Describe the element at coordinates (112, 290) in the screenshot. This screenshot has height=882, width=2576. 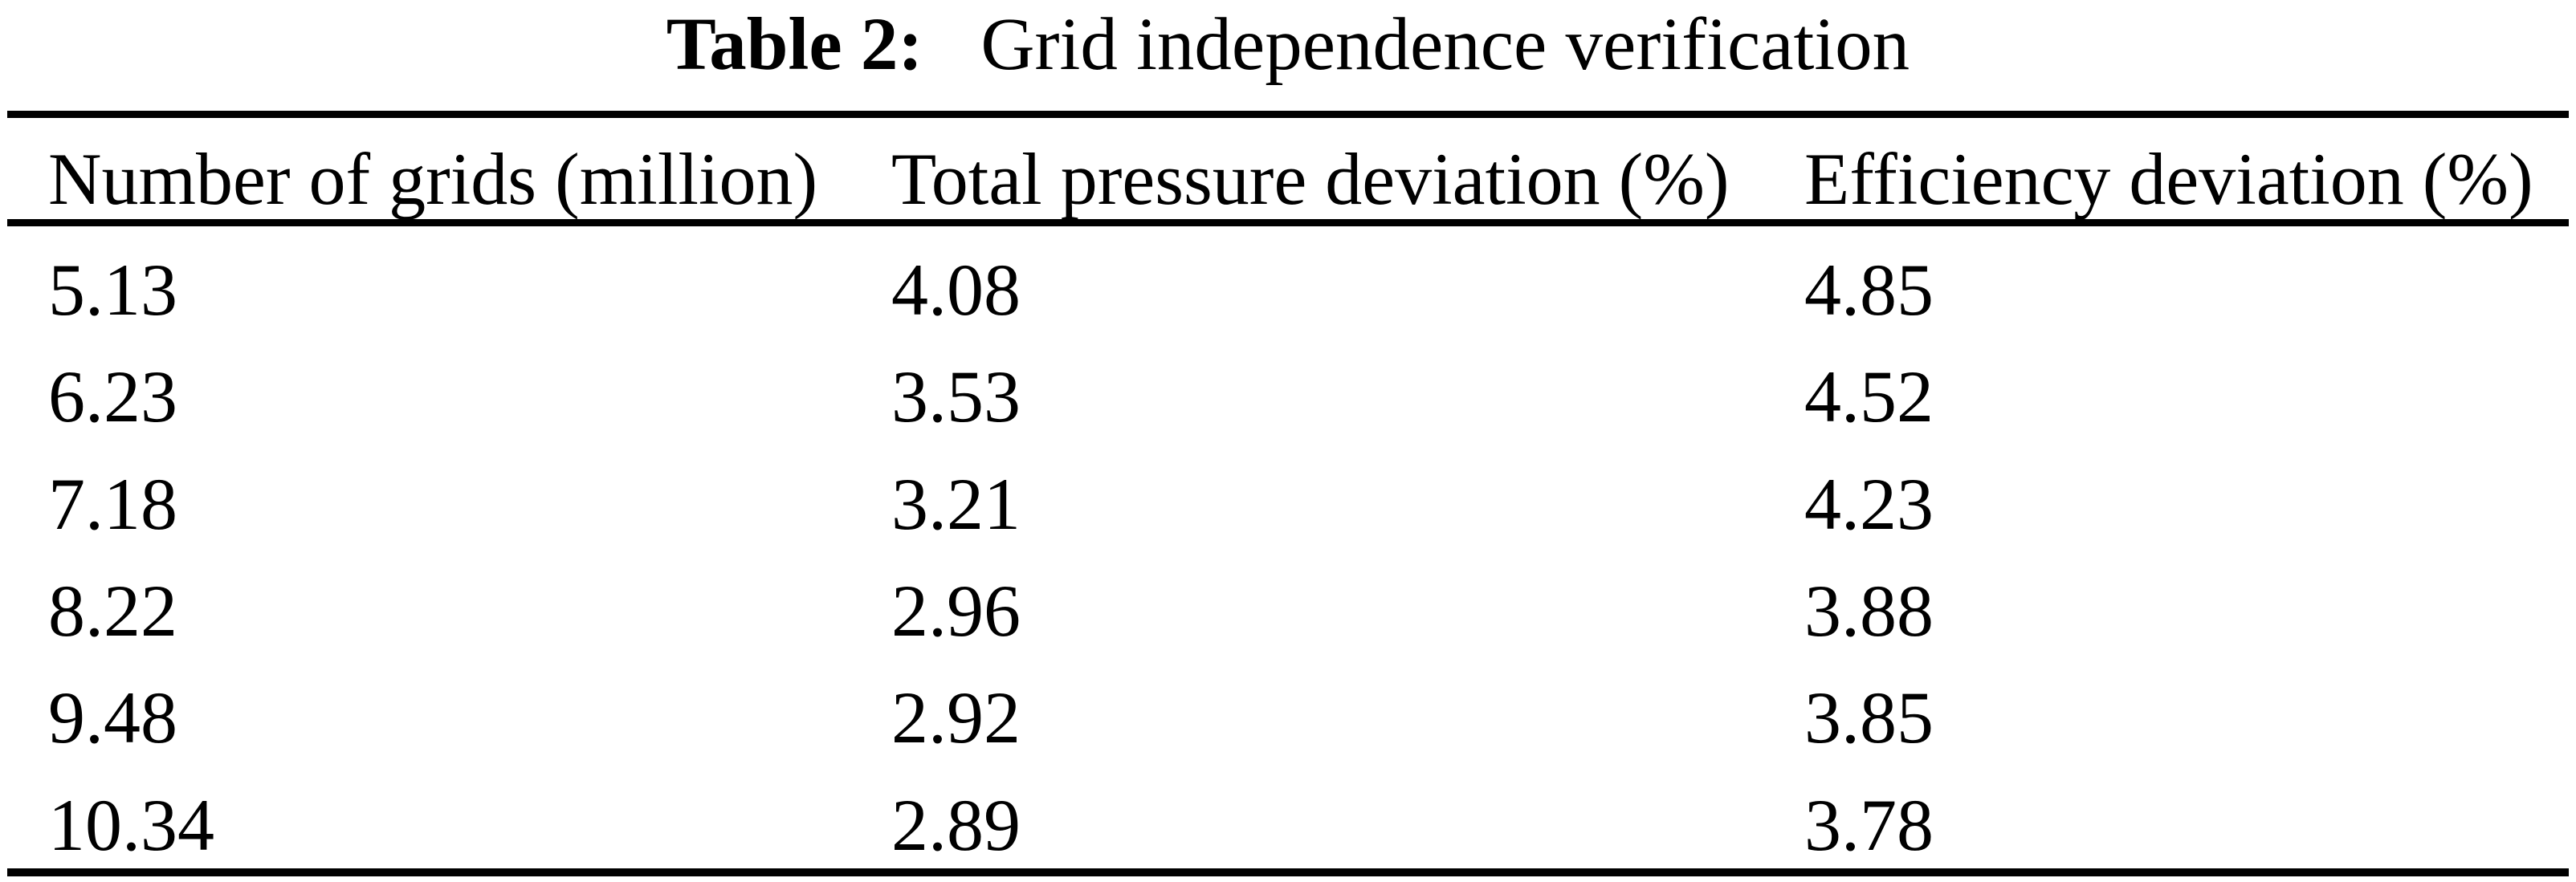
I see `cell-grids: 5.13` at that location.